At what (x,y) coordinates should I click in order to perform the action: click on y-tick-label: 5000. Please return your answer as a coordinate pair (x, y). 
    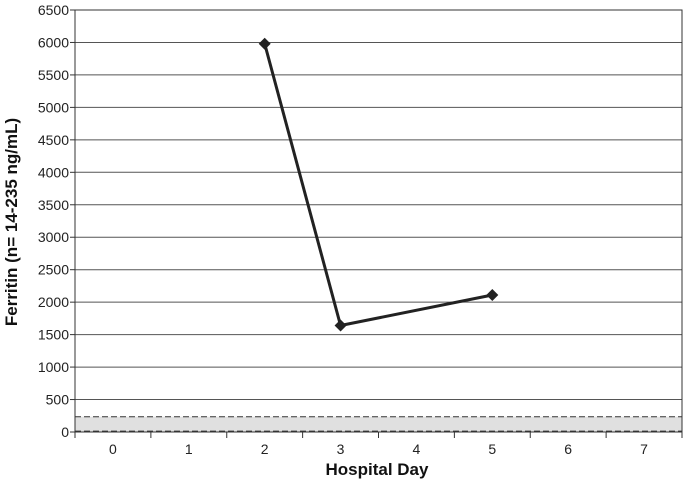
    Looking at the image, I should click on (53, 107).